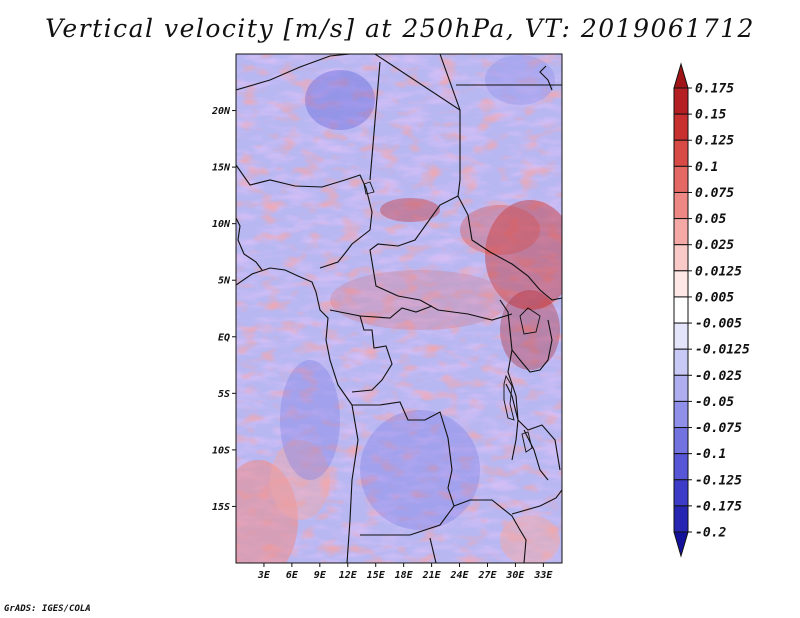 The height and width of the screenshot is (618, 800). What do you see at coordinates (224, 281) in the screenshot?
I see `lat-tick-label: 5N` at bounding box center [224, 281].